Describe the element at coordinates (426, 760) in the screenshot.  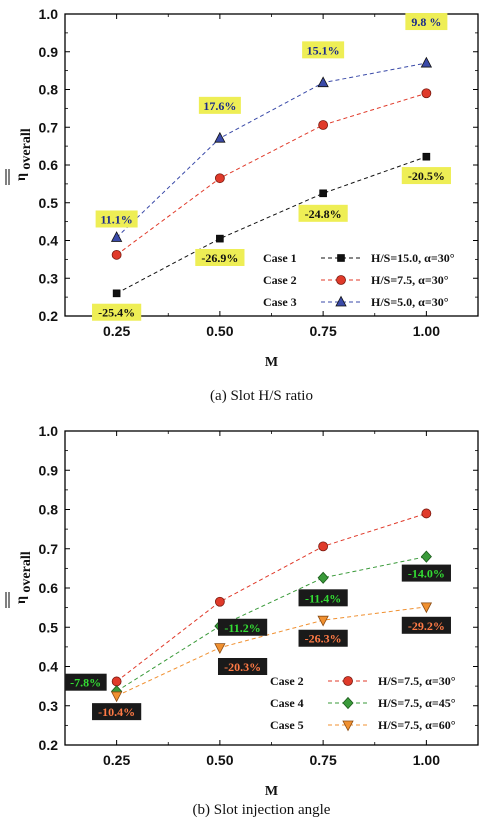
I see `chart-b-xtick-label: 1.00` at that location.